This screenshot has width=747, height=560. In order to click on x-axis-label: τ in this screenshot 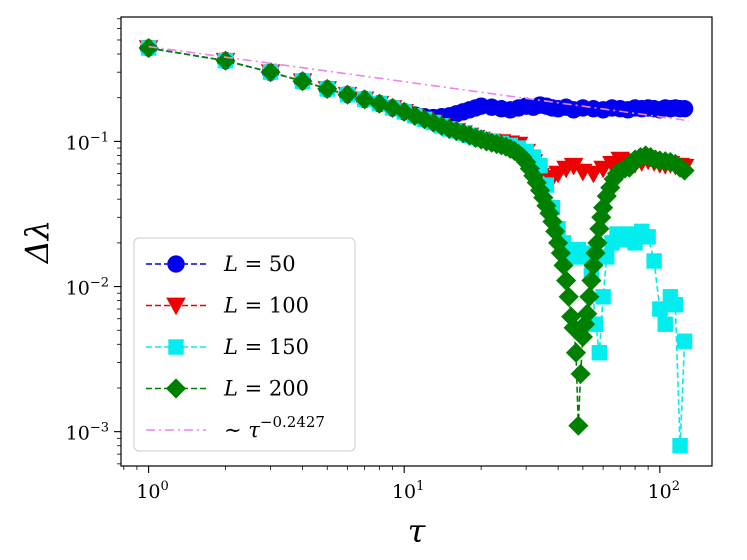, I will do `click(417, 531)`.